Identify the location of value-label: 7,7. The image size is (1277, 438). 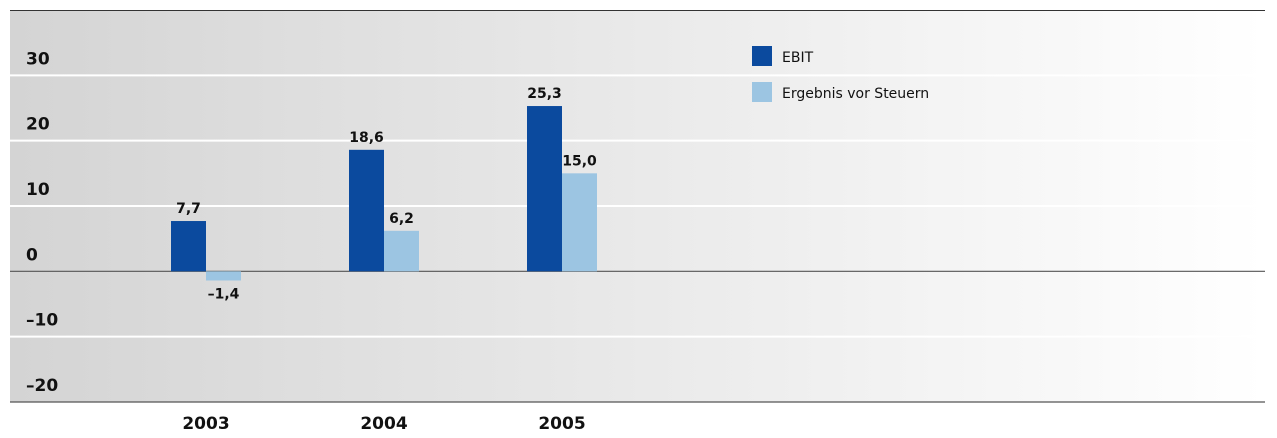
(188, 209).